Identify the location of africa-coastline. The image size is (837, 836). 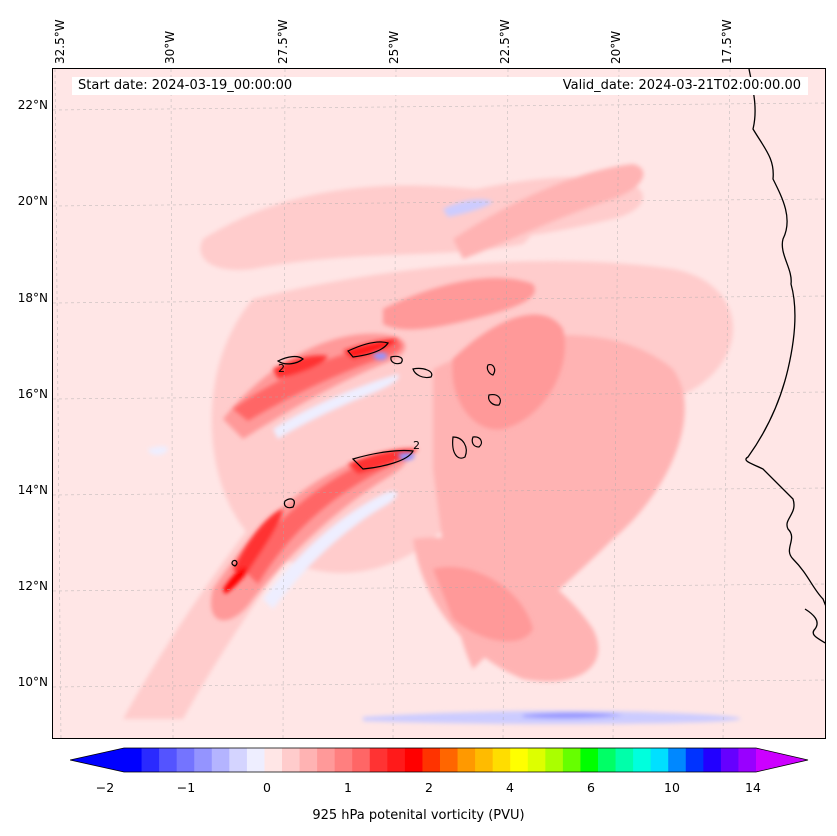
(785, 337).